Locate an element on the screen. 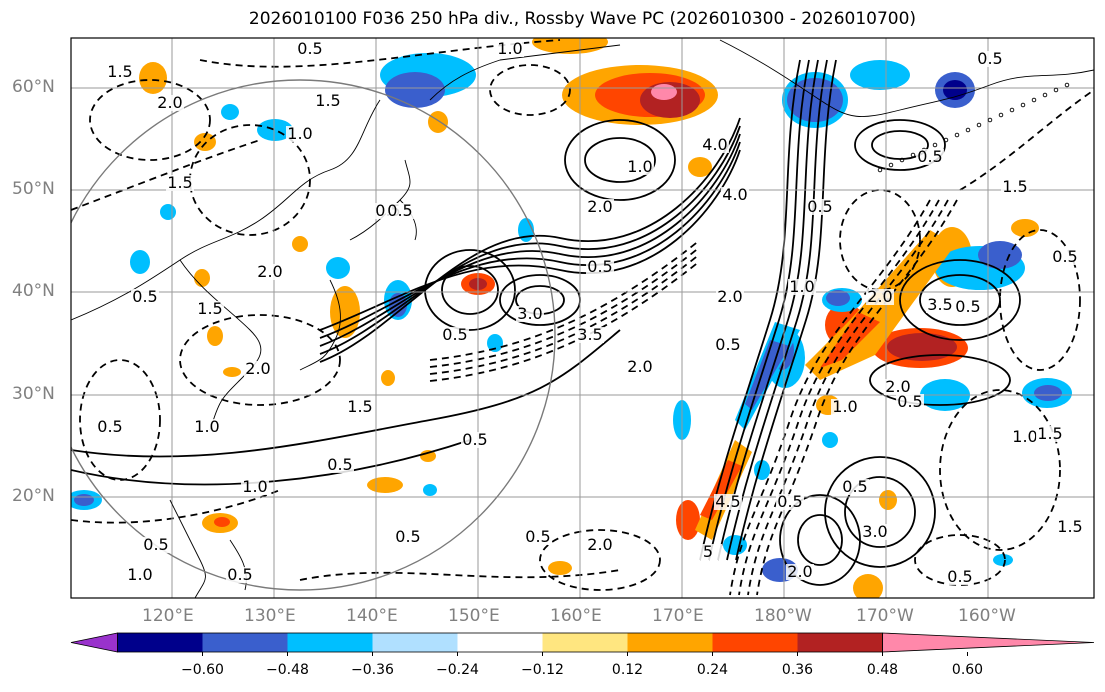 The height and width of the screenshot is (692, 1105). latitude-label: 20°N is located at coordinates (33, 496).